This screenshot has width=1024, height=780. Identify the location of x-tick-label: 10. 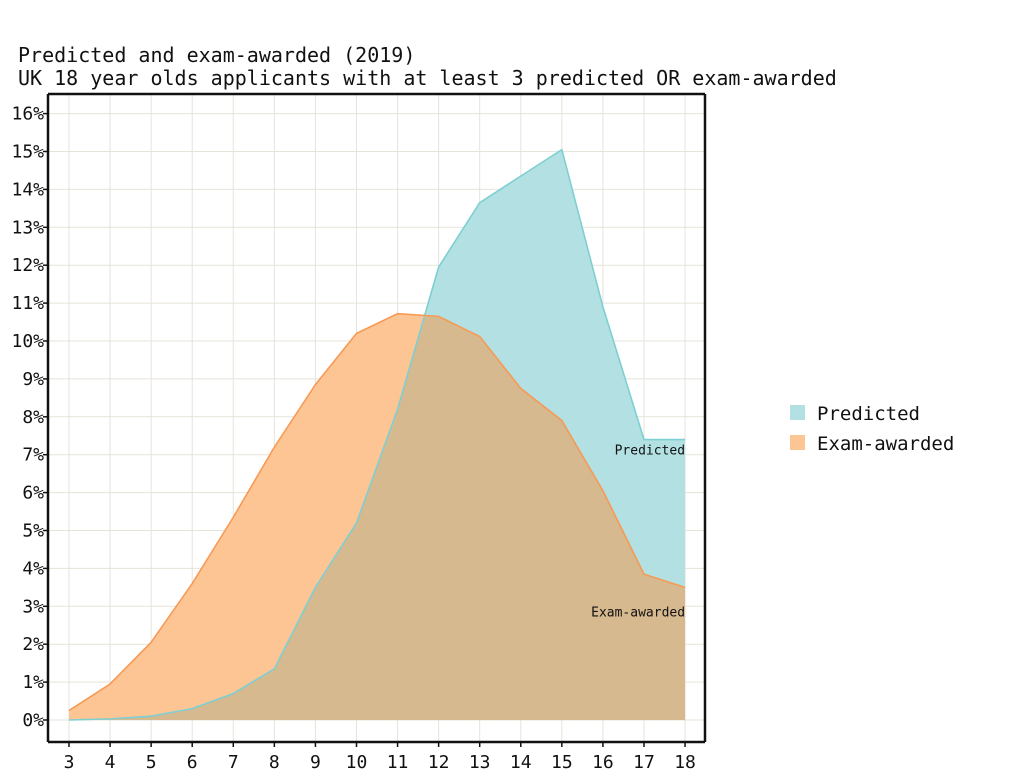
(357, 762).